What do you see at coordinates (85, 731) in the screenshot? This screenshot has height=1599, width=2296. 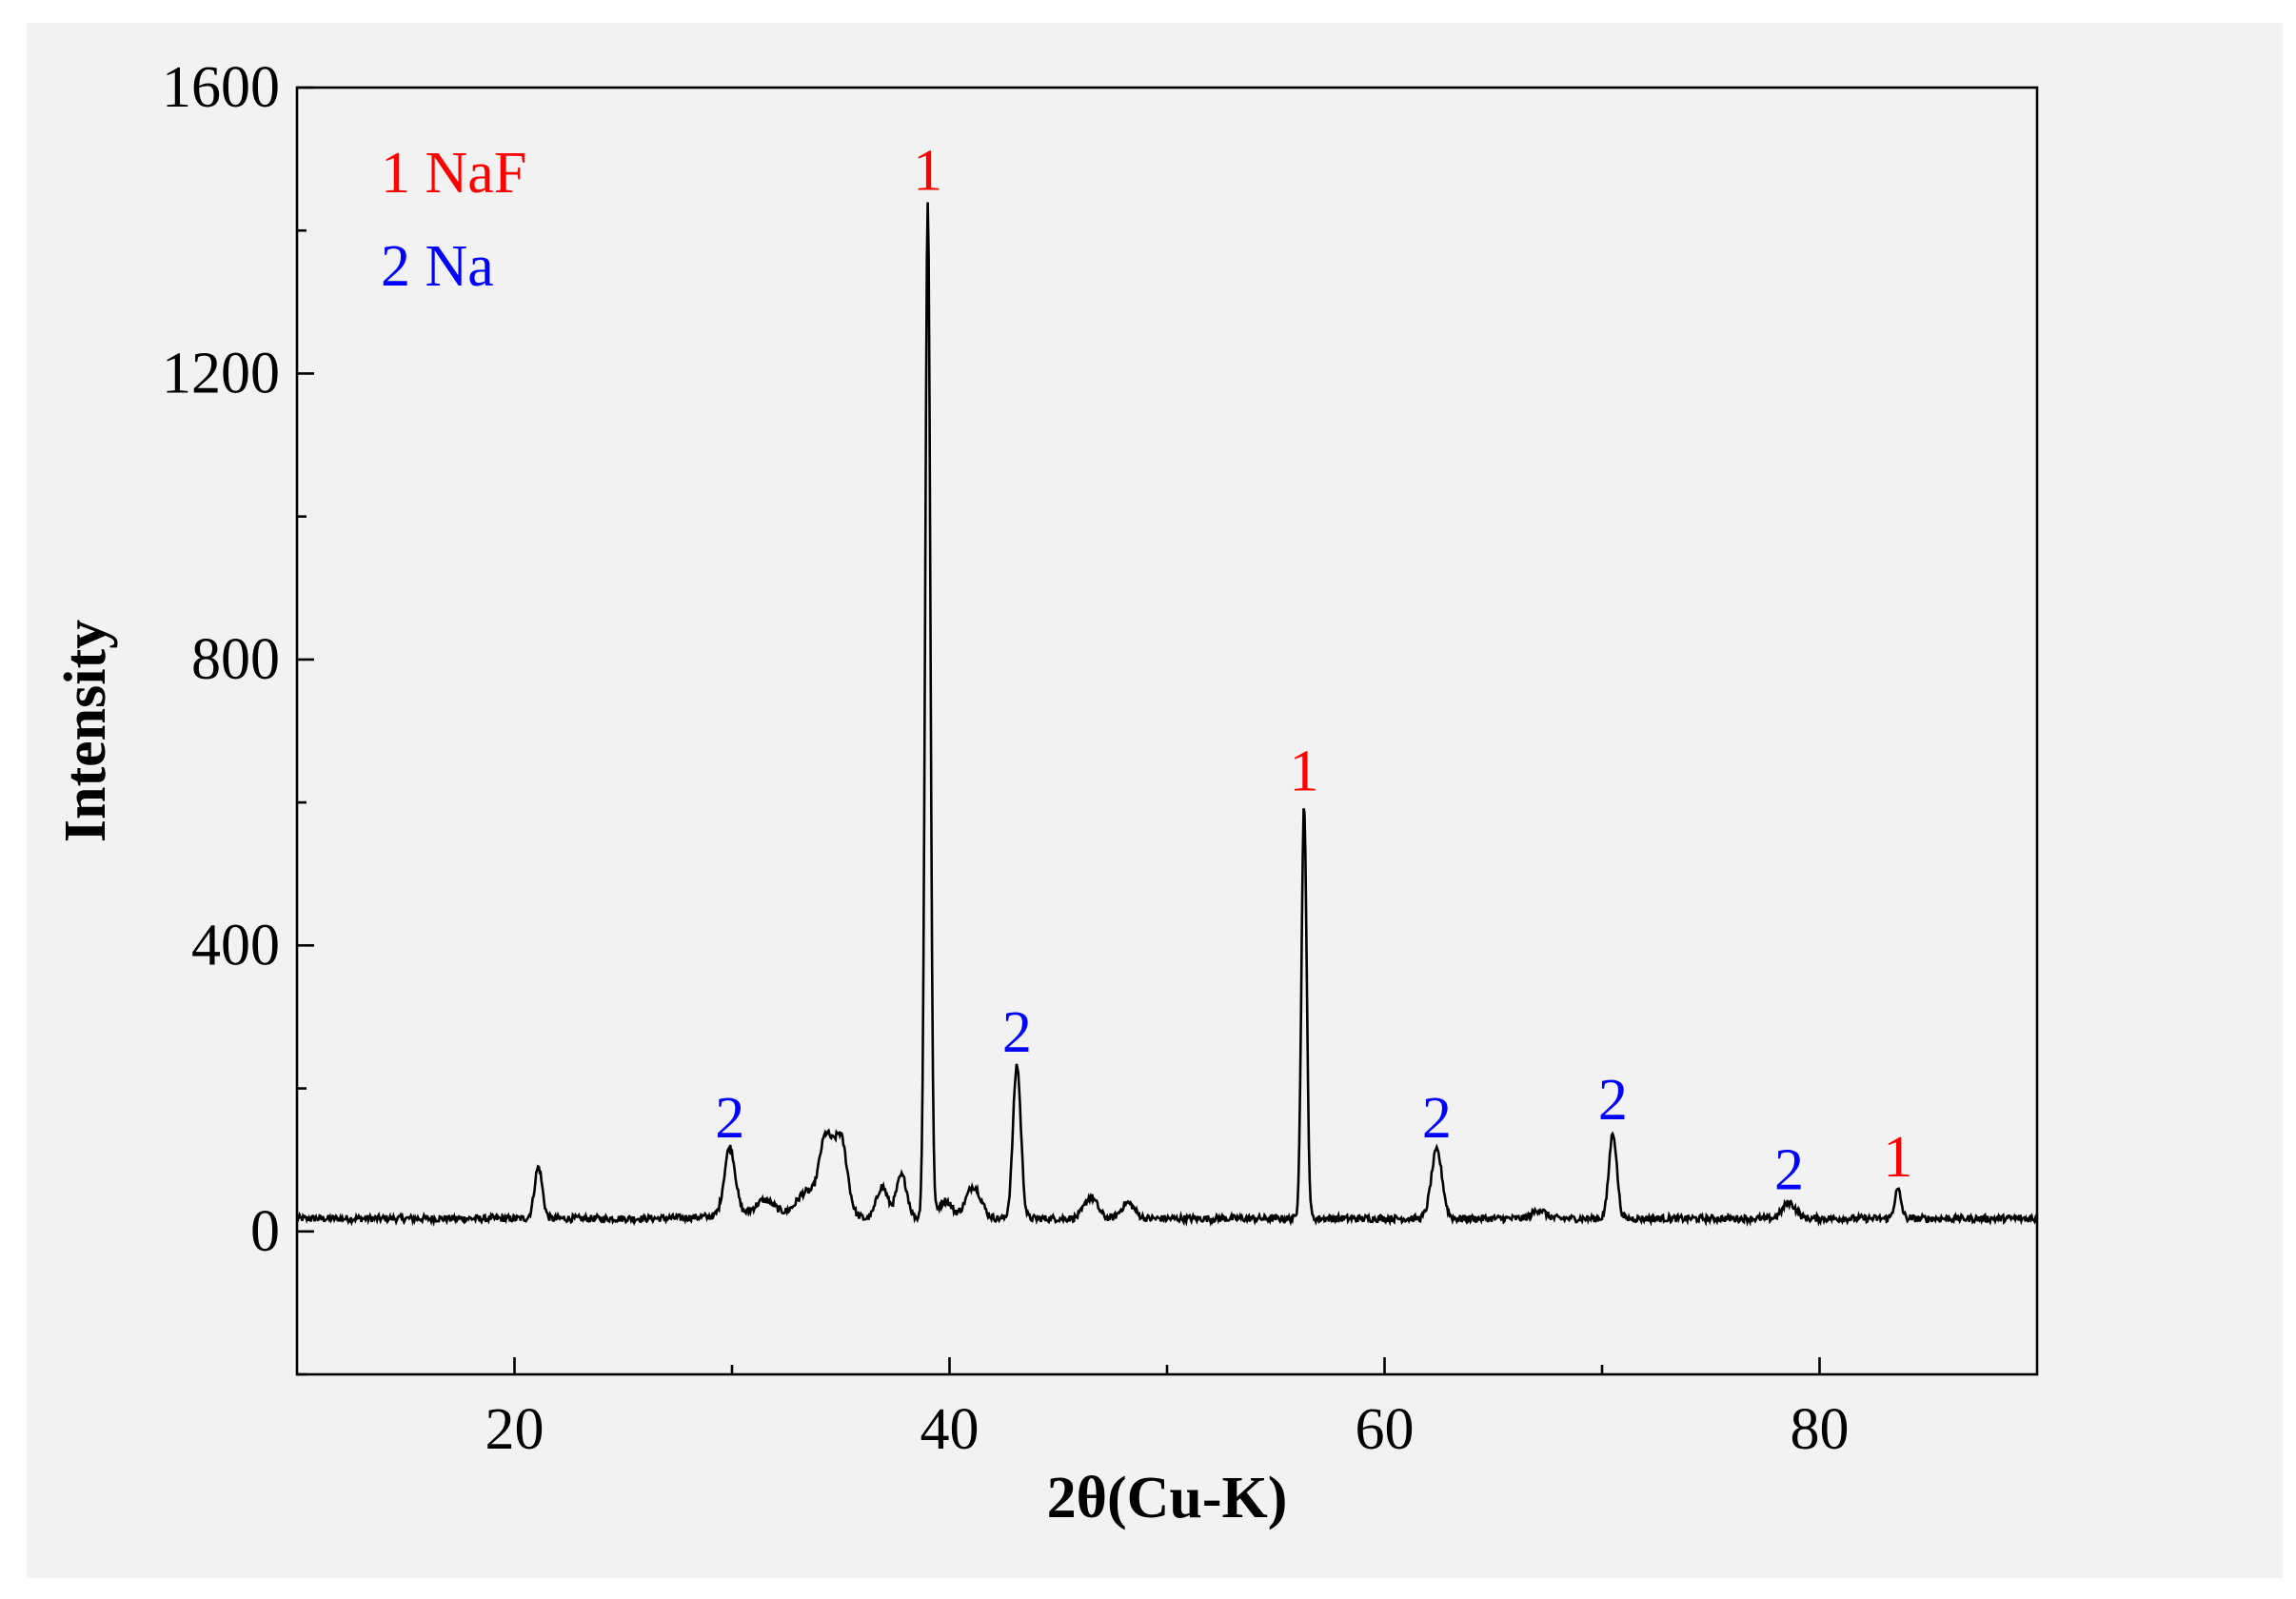 I see `y-axis-title: Intensity` at bounding box center [85, 731].